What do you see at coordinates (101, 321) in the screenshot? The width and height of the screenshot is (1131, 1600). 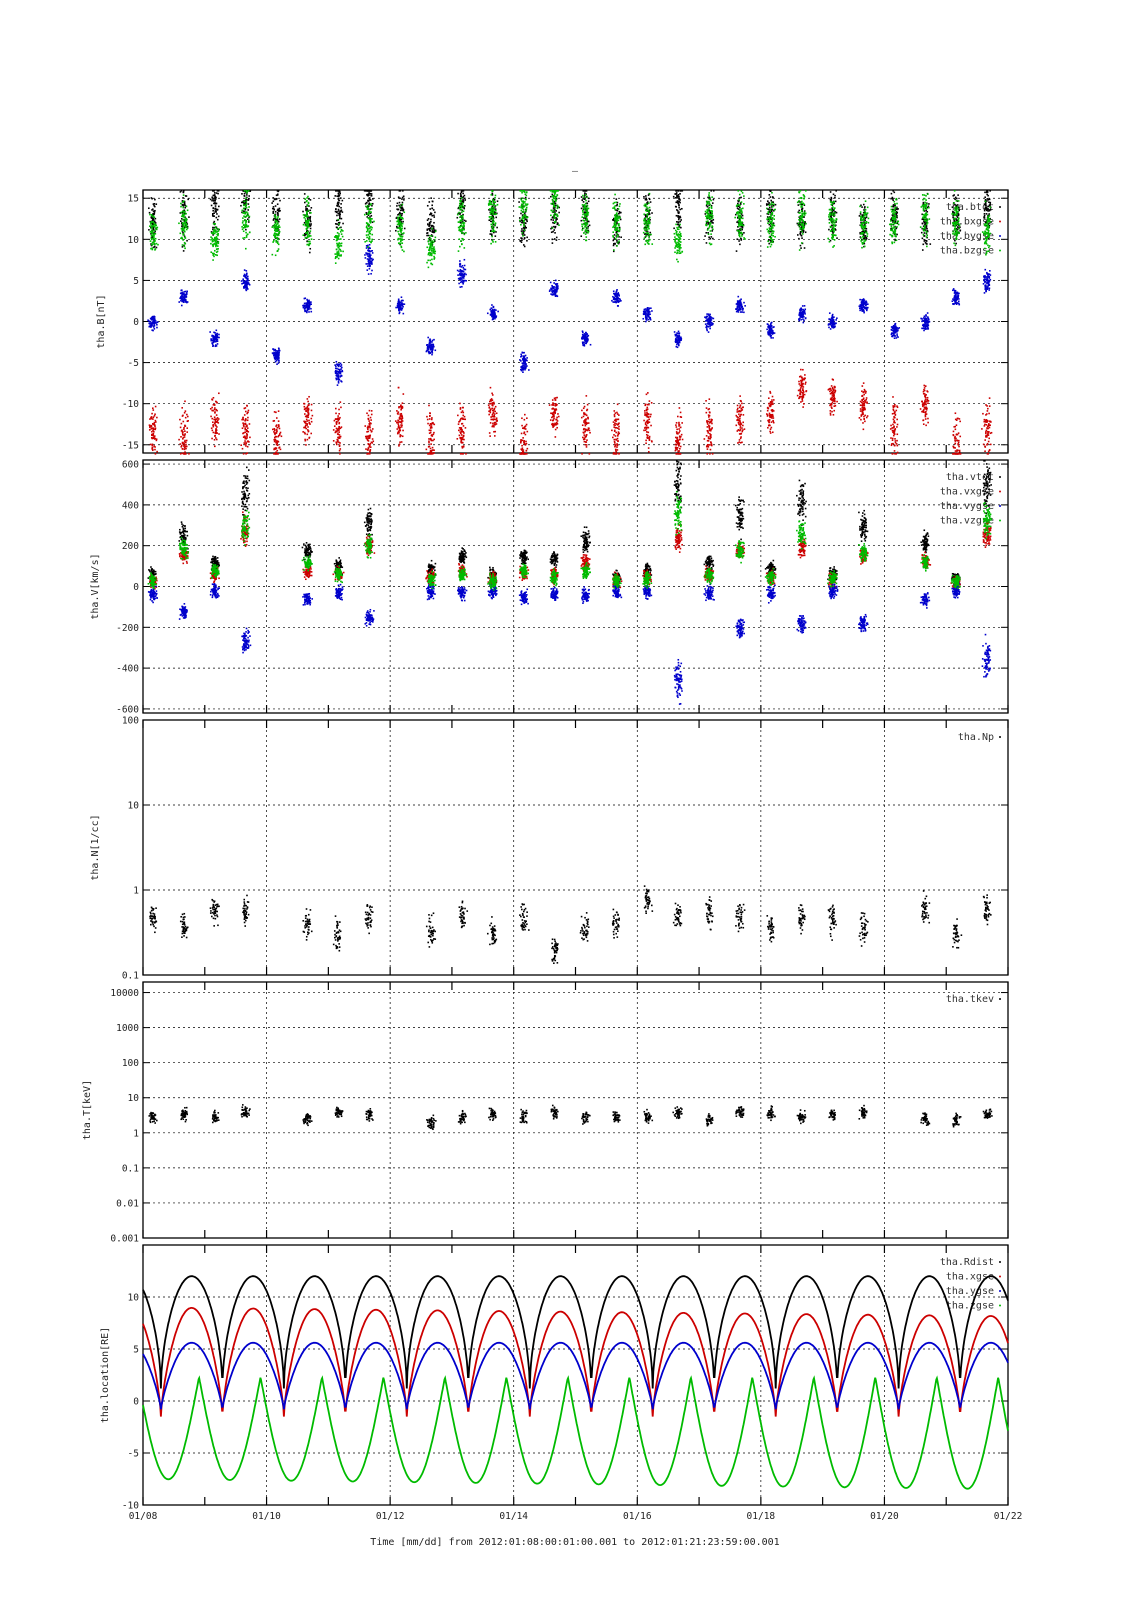 I see `ylabel: tha.B[nT]` at bounding box center [101, 321].